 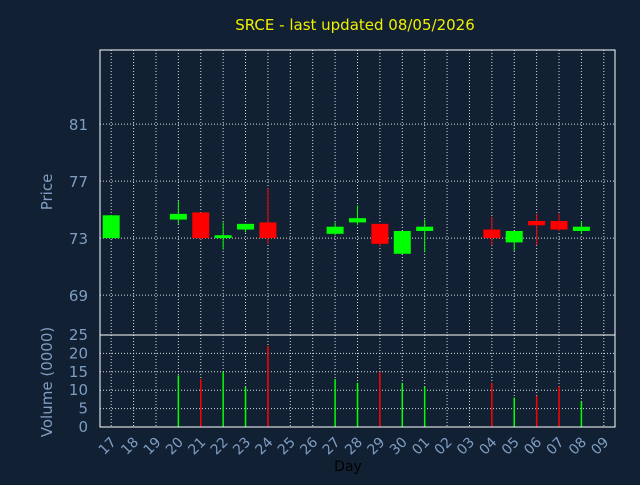 What do you see at coordinates (421, 446) in the screenshot?
I see `x-tick-label: 01` at bounding box center [421, 446].